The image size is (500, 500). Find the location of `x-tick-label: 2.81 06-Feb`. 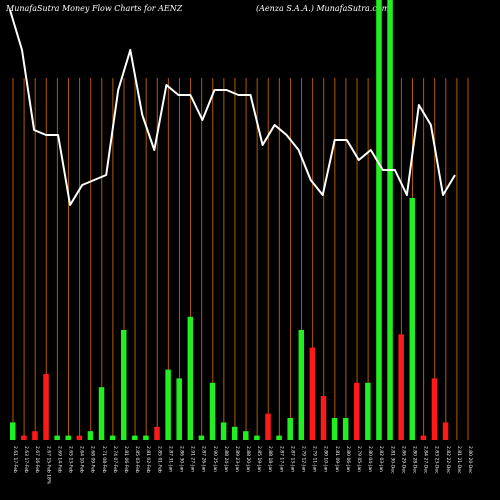

x-tick-label: 2.81 06-Feb is located at coordinates (126, 459).